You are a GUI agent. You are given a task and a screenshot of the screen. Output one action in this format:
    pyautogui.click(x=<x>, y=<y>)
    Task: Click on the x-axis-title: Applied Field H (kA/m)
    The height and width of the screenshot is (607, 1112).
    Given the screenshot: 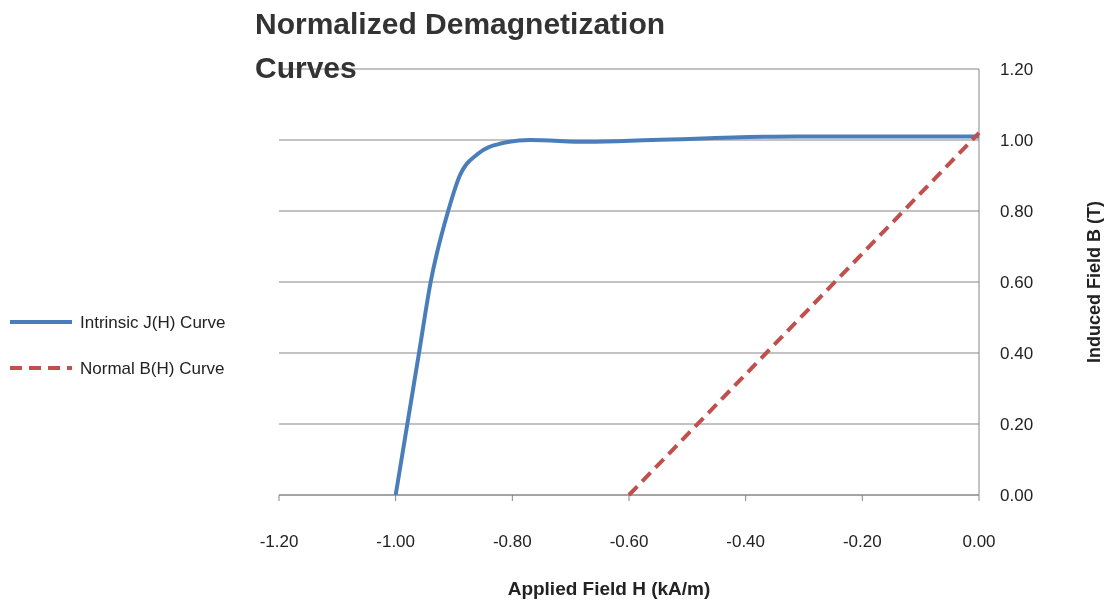 What is the action you would take?
    pyautogui.click(x=609, y=588)
    